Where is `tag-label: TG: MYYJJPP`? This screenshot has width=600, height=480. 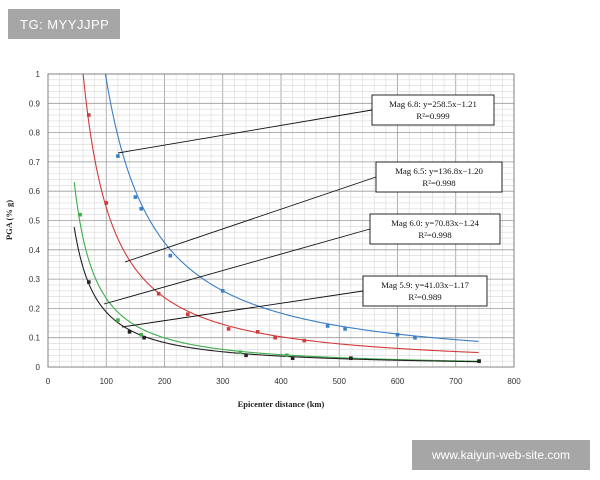 tag-label: TG: MYYJJPP is located at coordinates (64, 24).